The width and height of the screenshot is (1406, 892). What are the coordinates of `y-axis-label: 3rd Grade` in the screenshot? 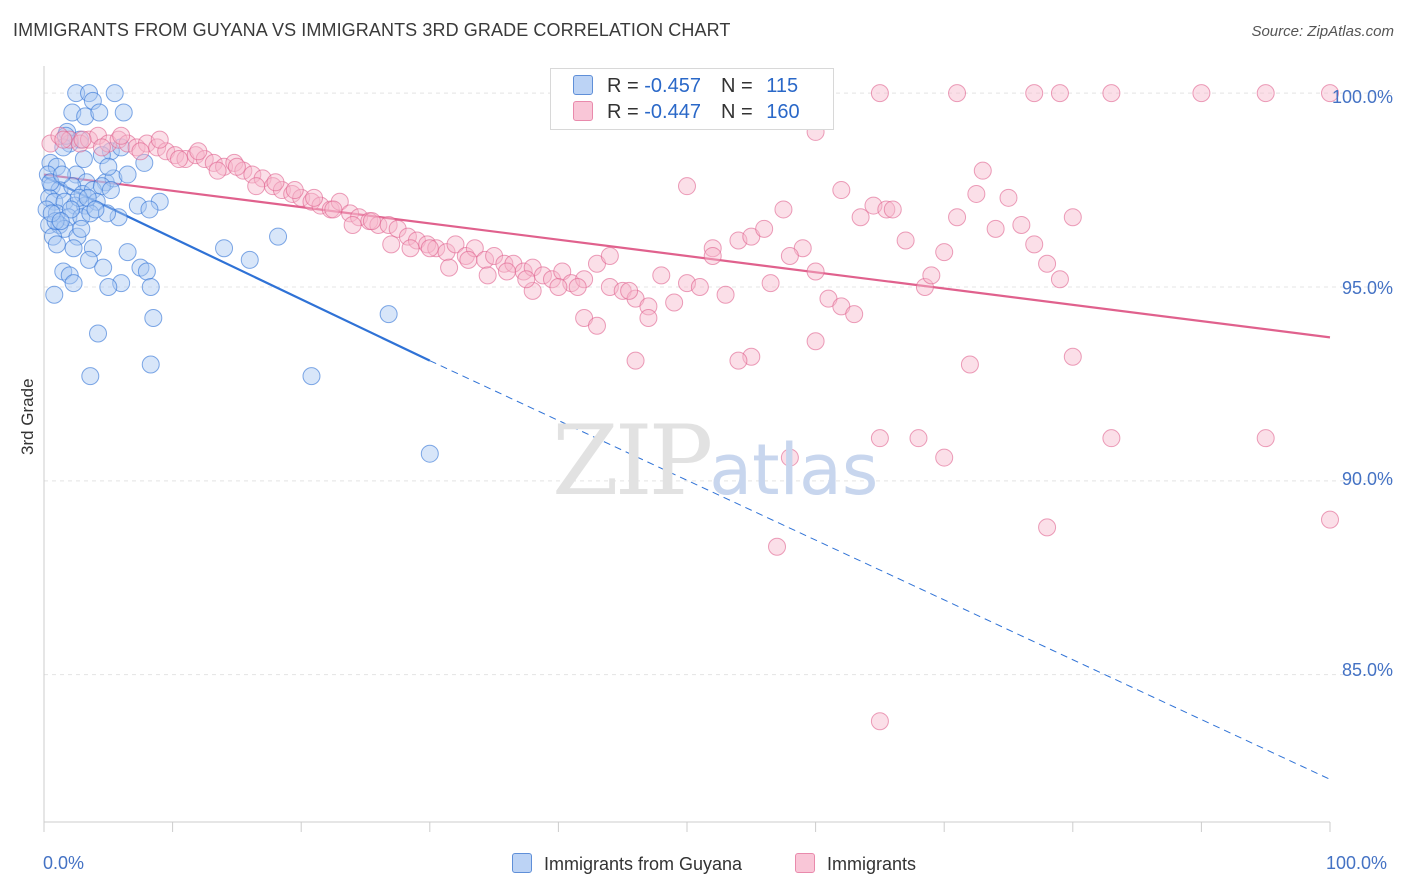 It's located at (27, 416).